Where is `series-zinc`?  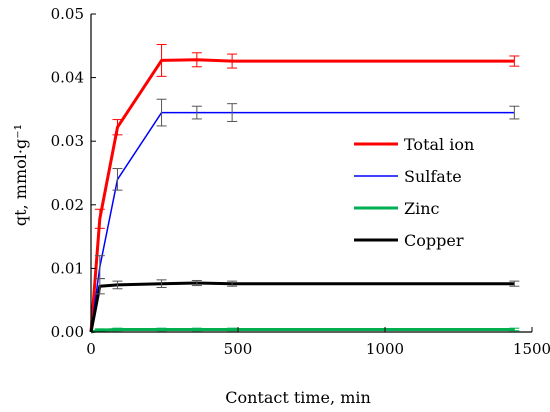
series-zinc is located at coordinates (305, 330).